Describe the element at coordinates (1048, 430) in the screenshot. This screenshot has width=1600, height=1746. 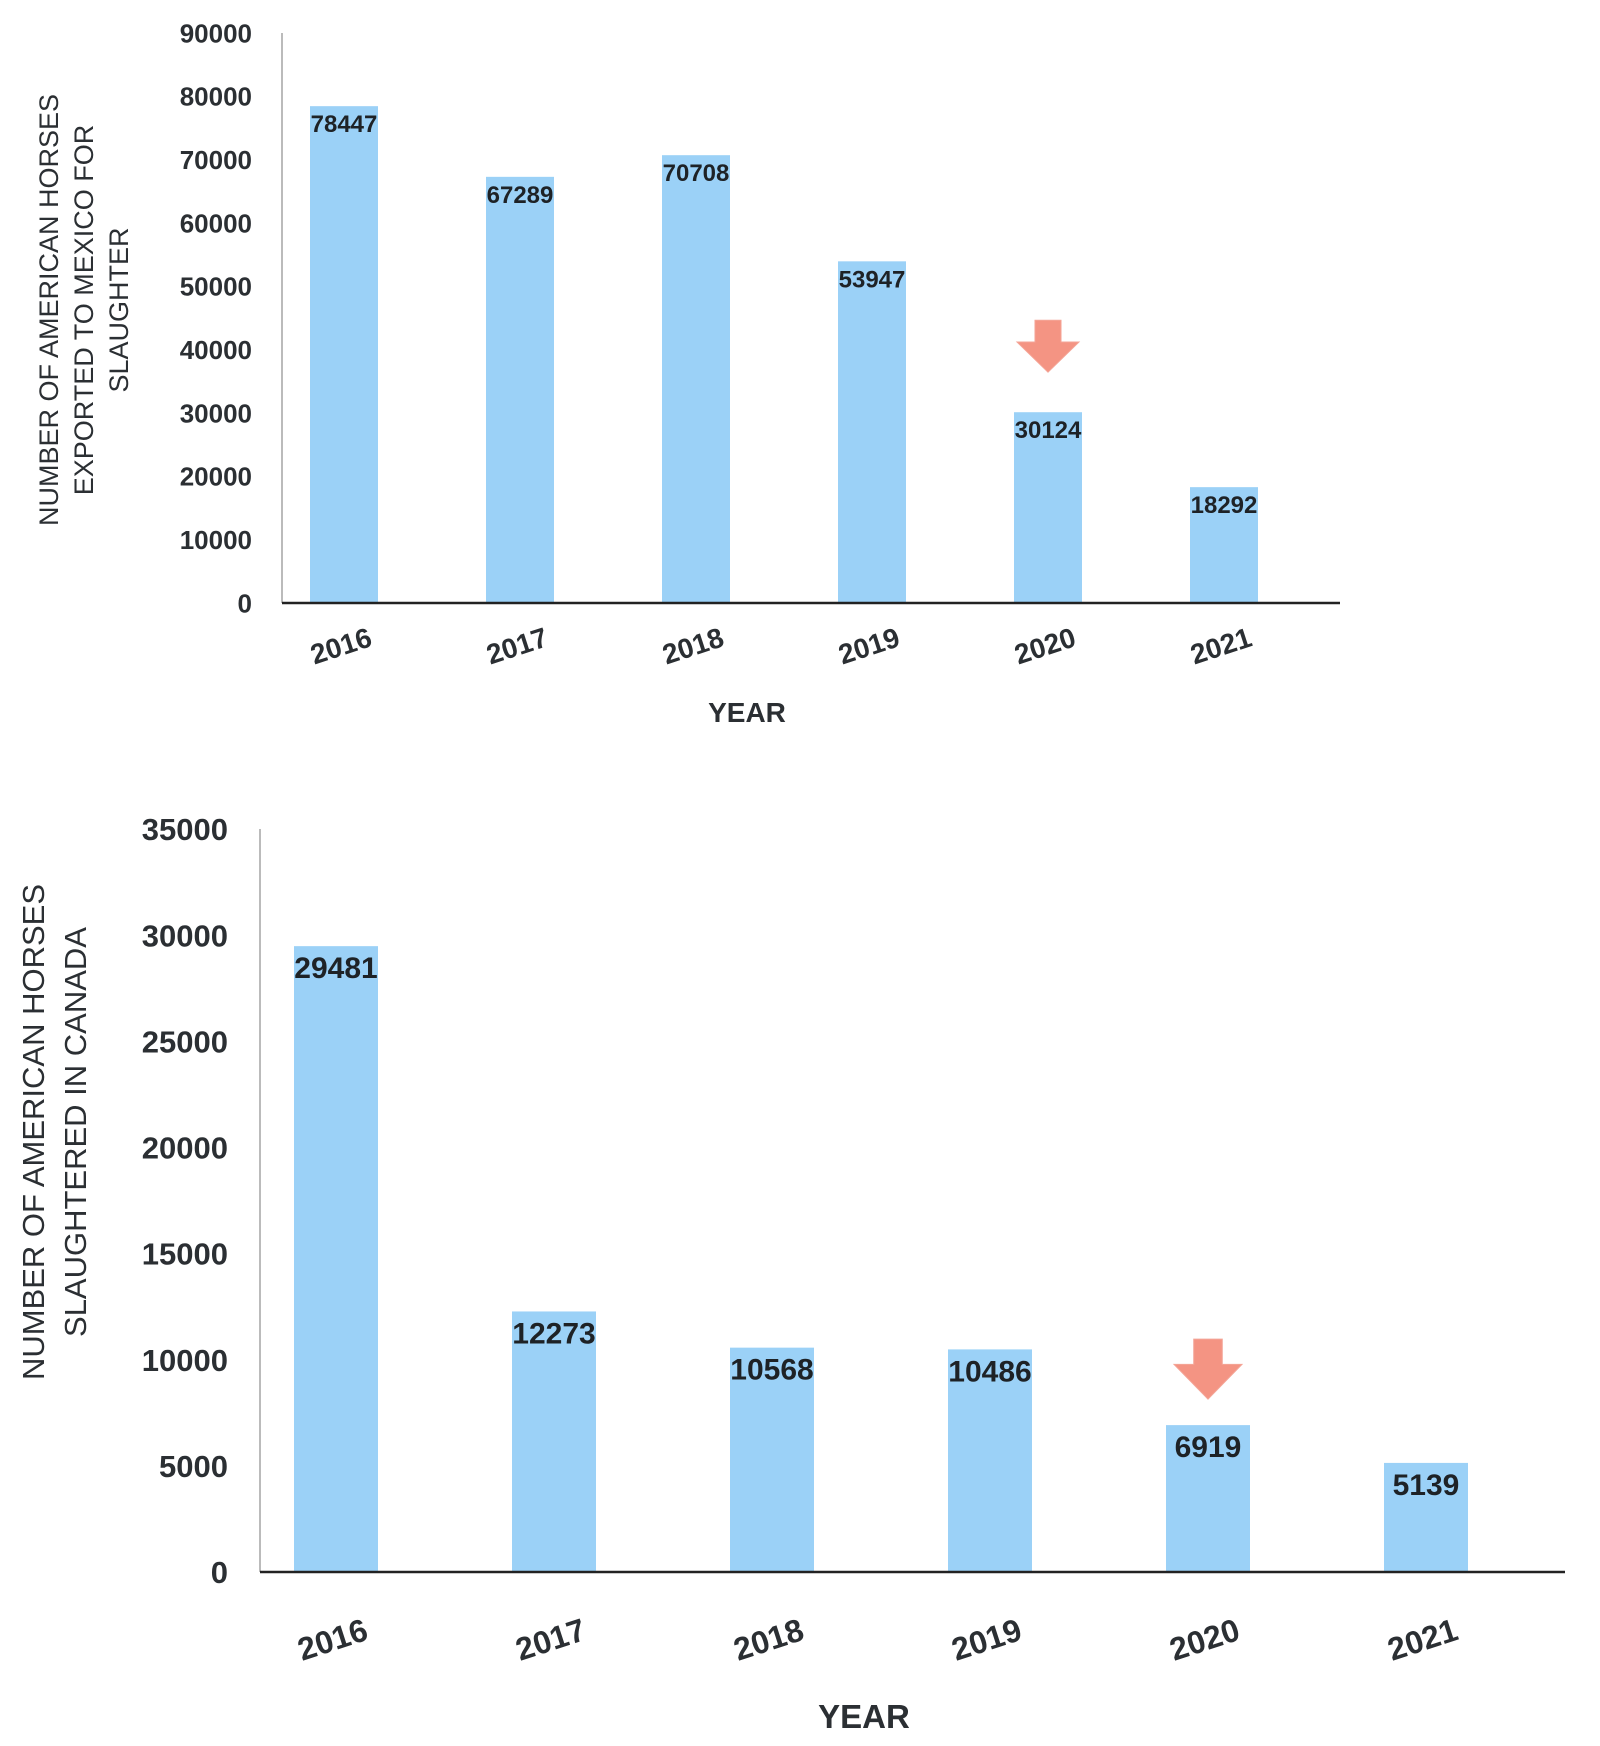
I see `data-label: 30124` at that location.